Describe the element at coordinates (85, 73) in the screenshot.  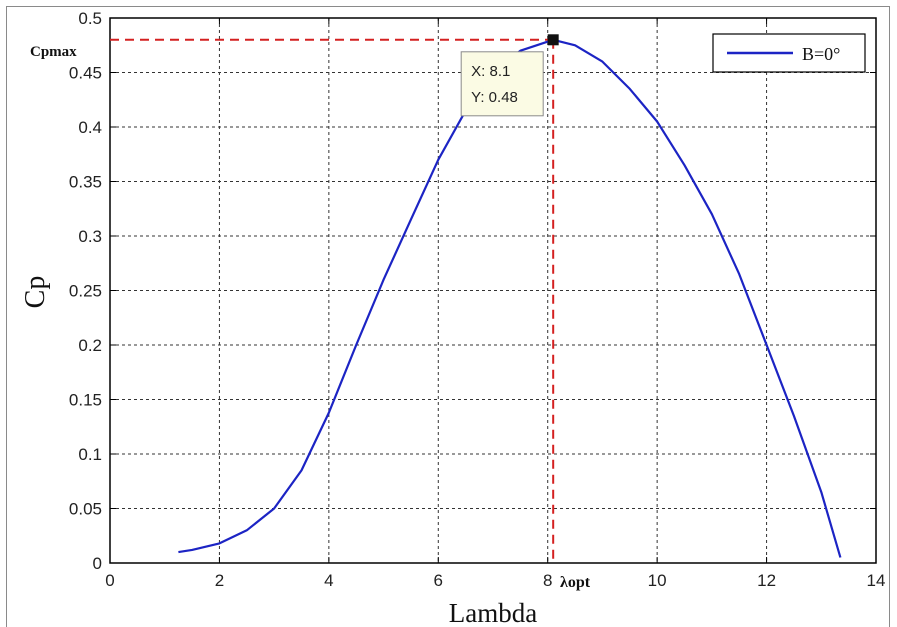
I see `y-tick-label: 0.45` at that location.